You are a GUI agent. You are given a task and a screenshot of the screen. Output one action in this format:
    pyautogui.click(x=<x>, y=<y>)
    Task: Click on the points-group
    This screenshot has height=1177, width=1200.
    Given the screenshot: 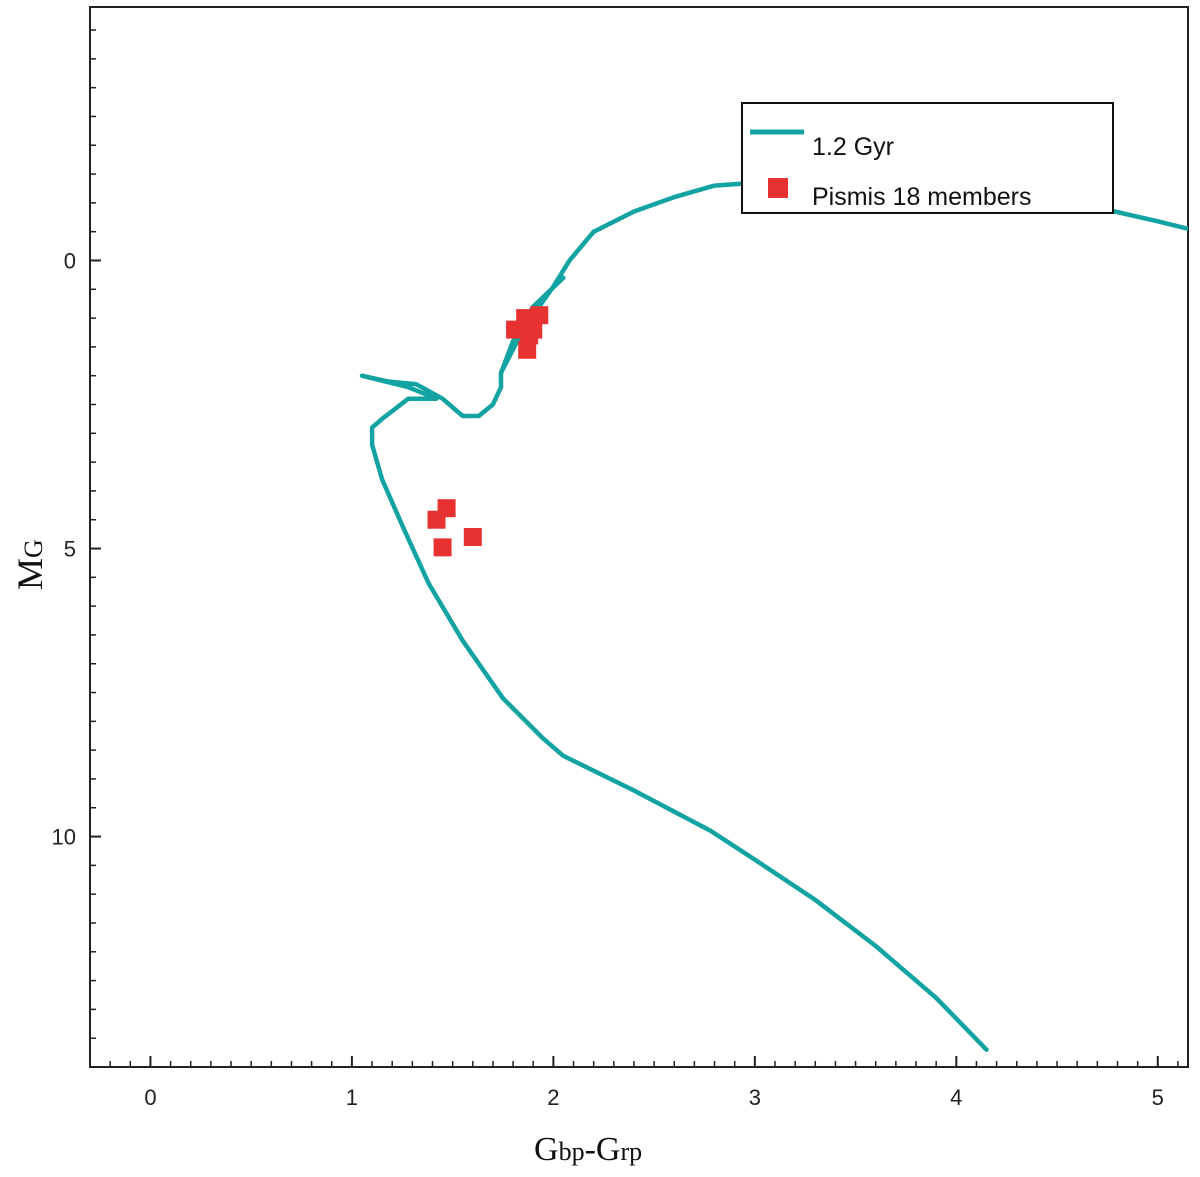 What is the action you would take?
    pyautogui.click(x=488, y=431)
    